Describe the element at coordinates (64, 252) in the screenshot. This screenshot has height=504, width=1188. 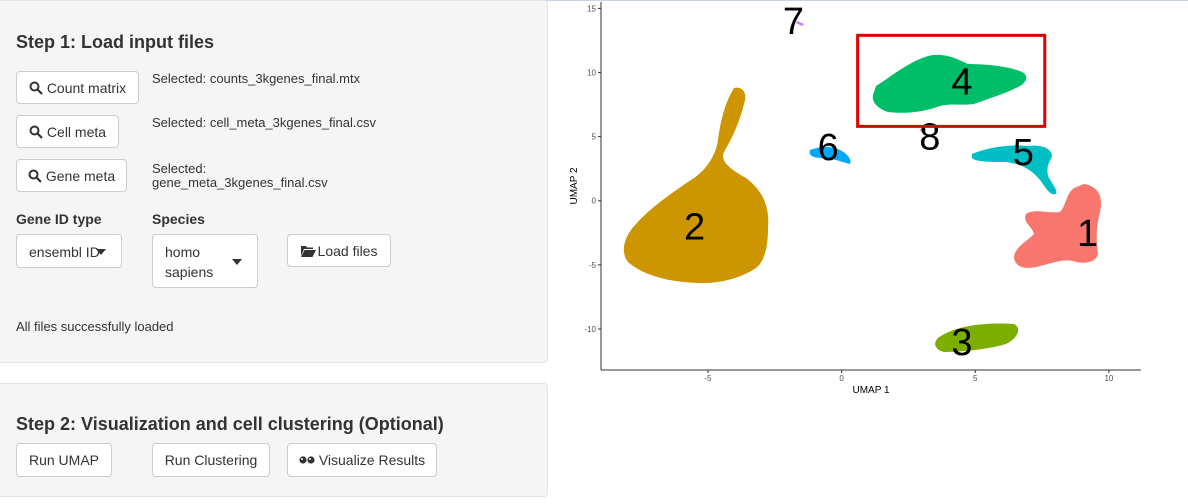
I see `gene-id-type-value: ensembl ID` at that location.